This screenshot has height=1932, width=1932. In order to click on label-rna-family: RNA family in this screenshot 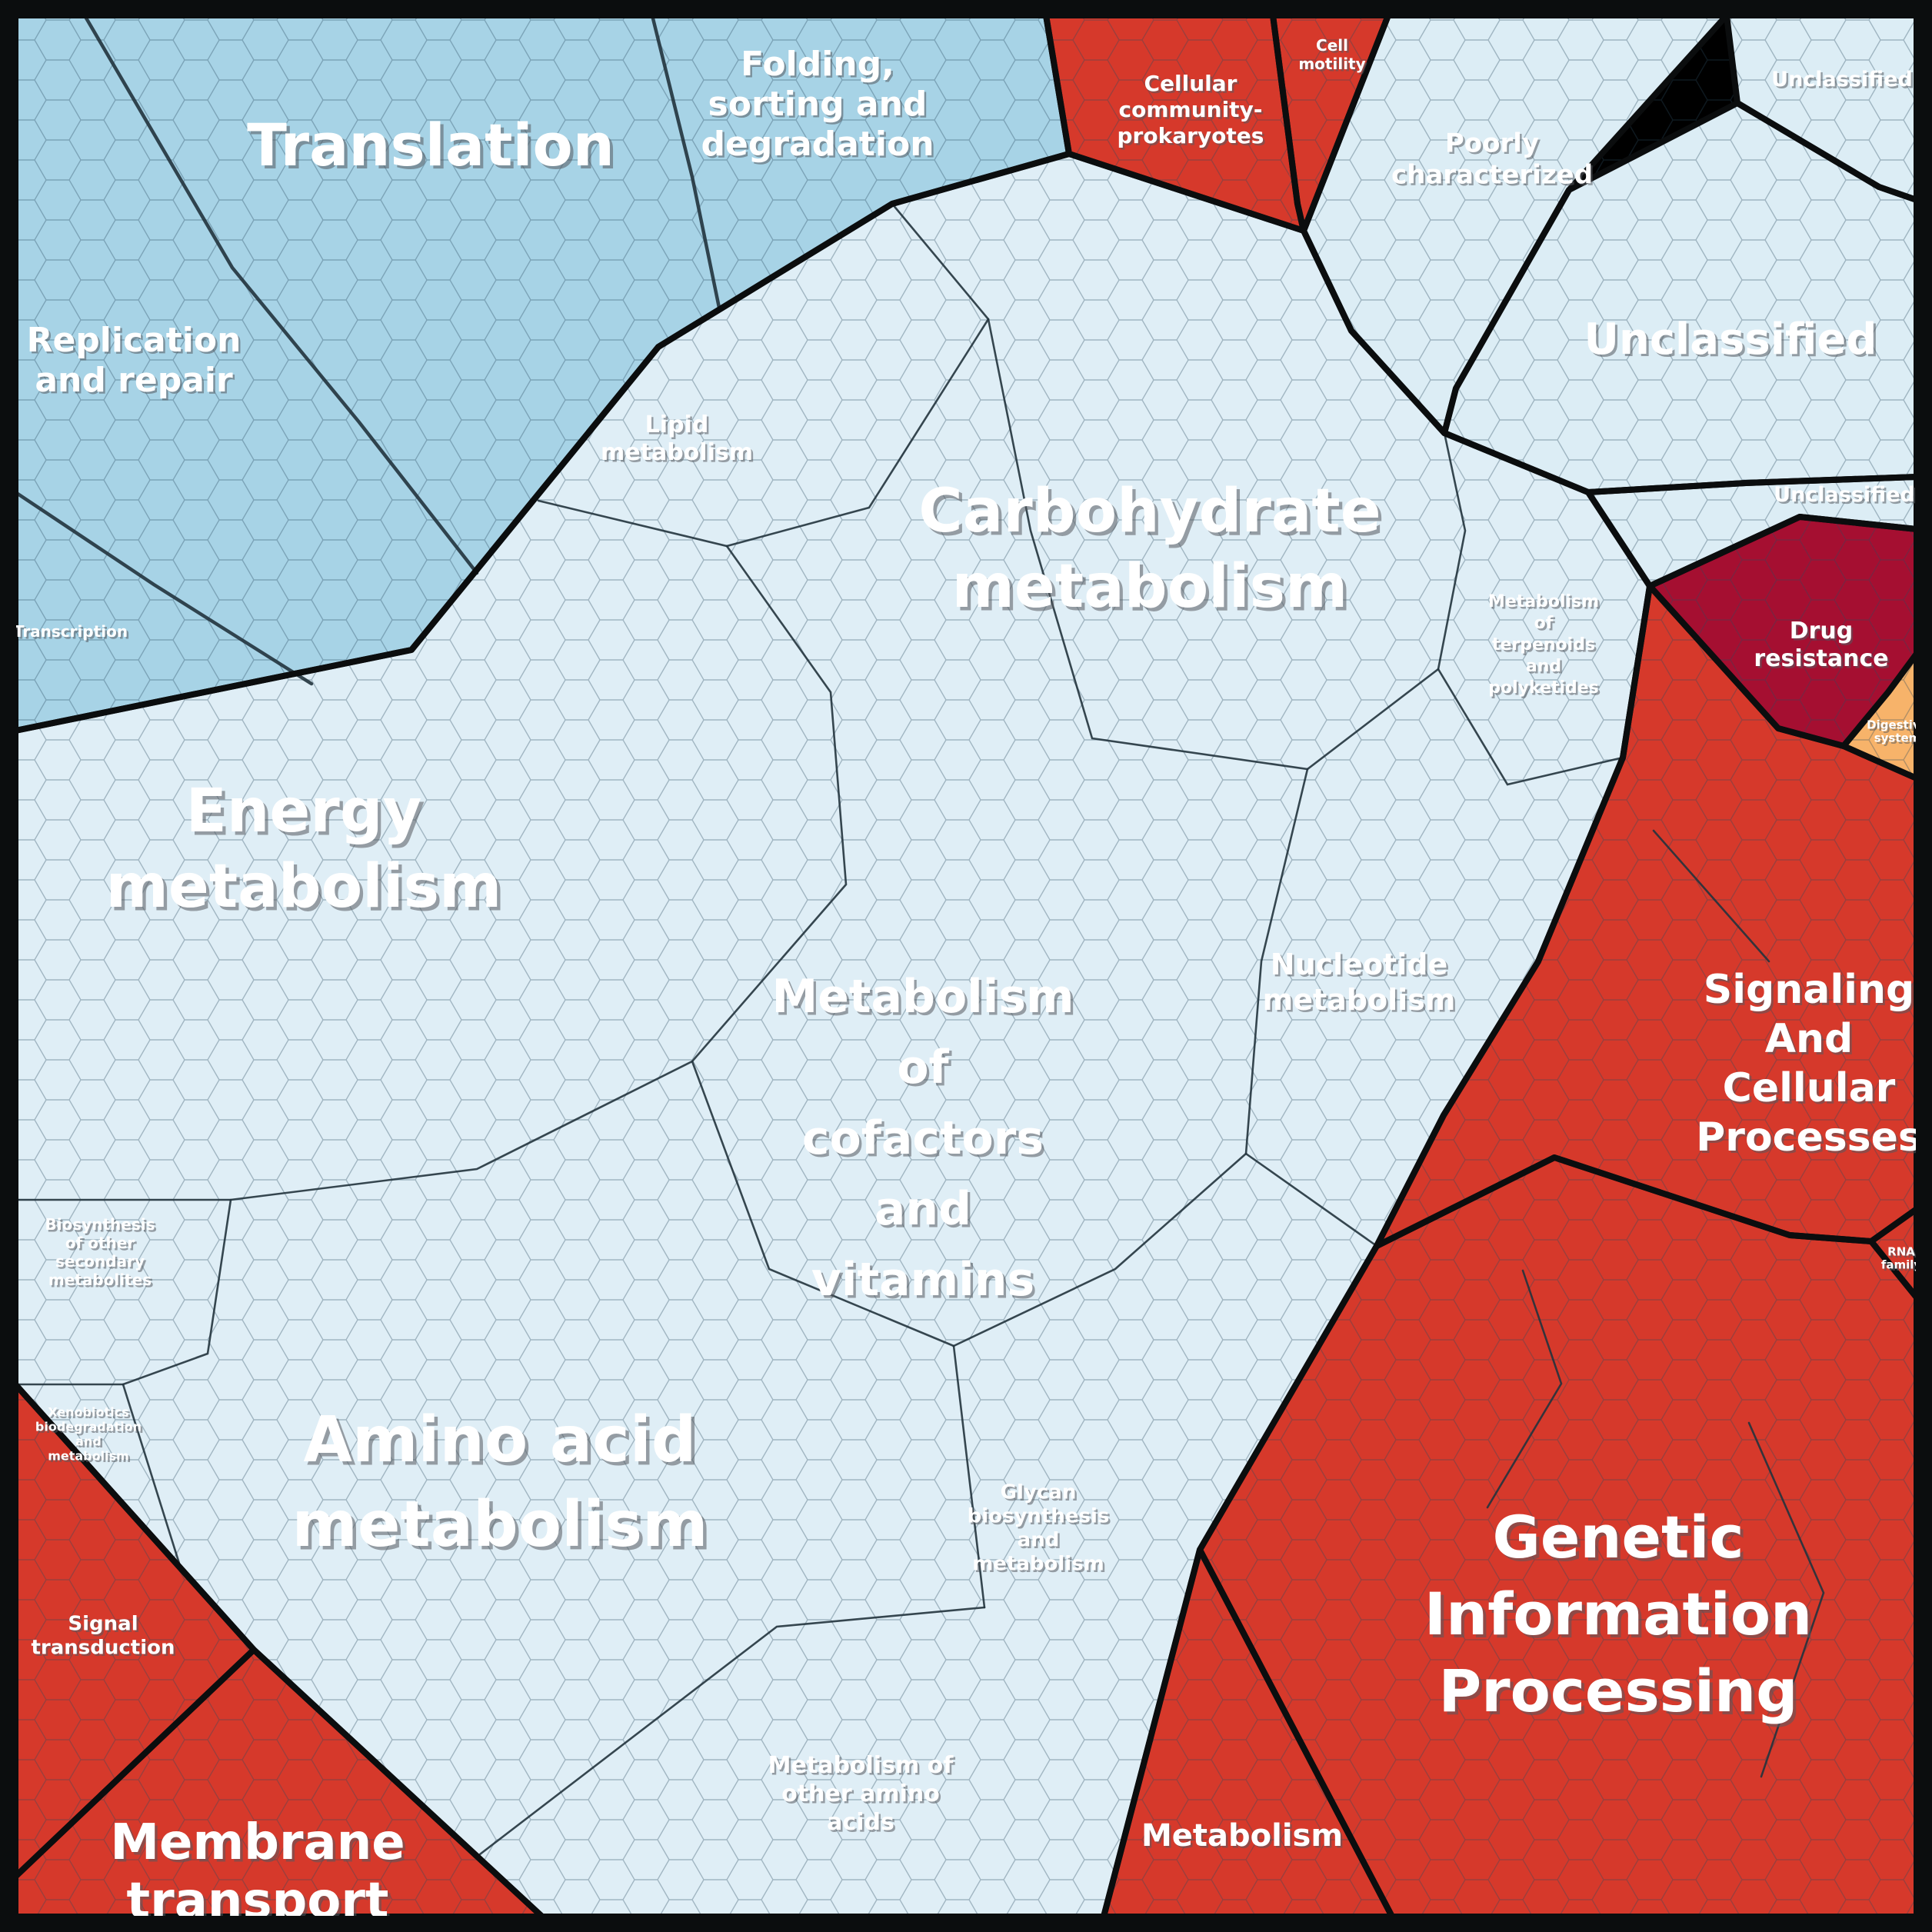, I will do `click(1901, 1258)`.